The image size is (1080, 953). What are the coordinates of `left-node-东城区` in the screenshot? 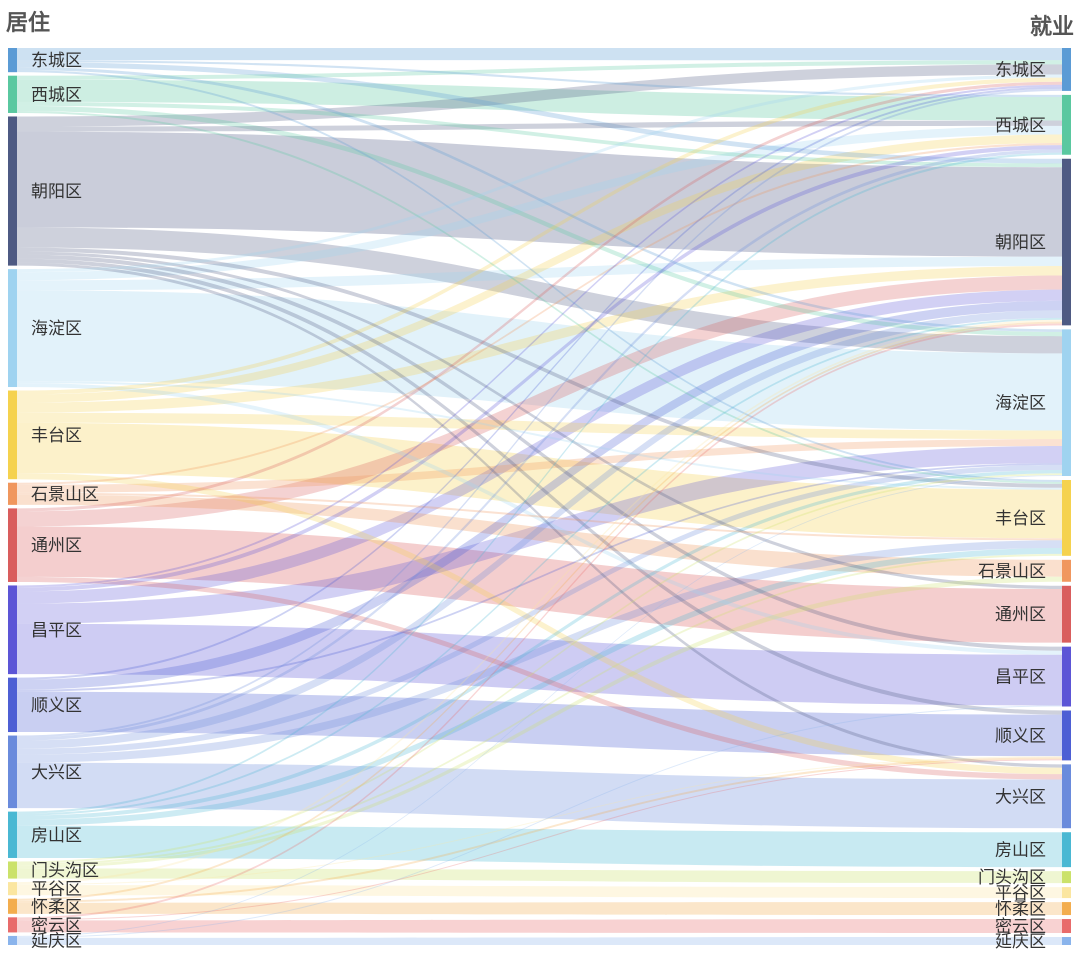 It's located at (12, 60).